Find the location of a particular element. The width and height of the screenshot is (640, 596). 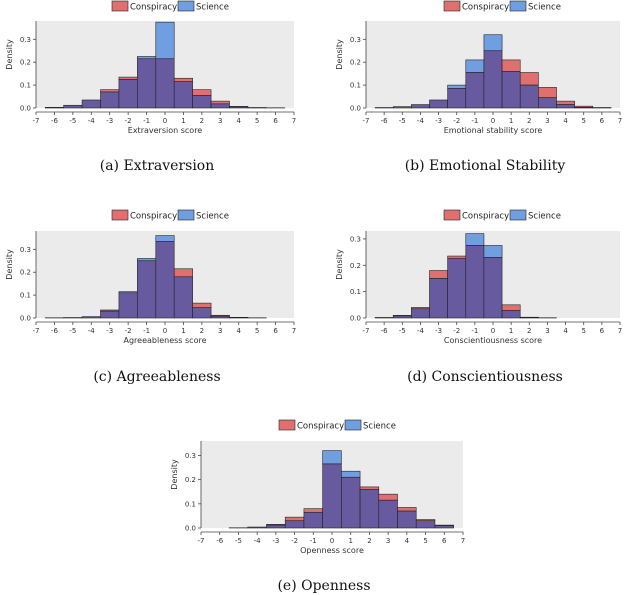

x-axis-label: Emotional stability score is located at coordinates (493, 130).